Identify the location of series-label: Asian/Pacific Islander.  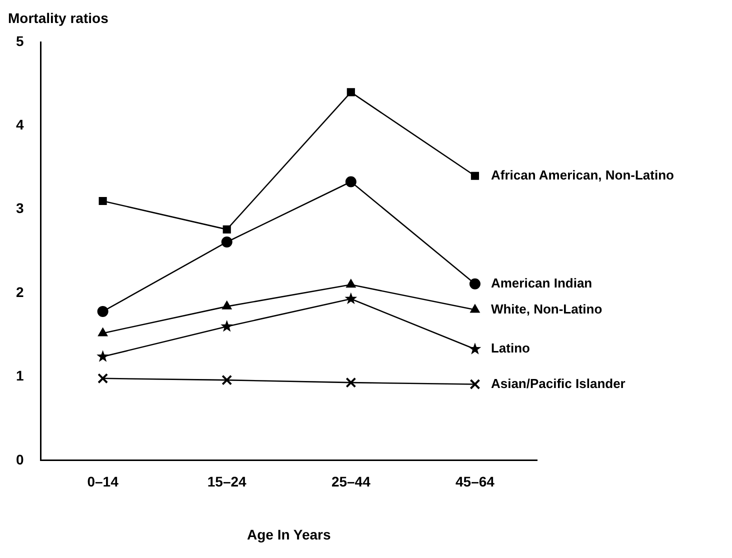
(558, 383).